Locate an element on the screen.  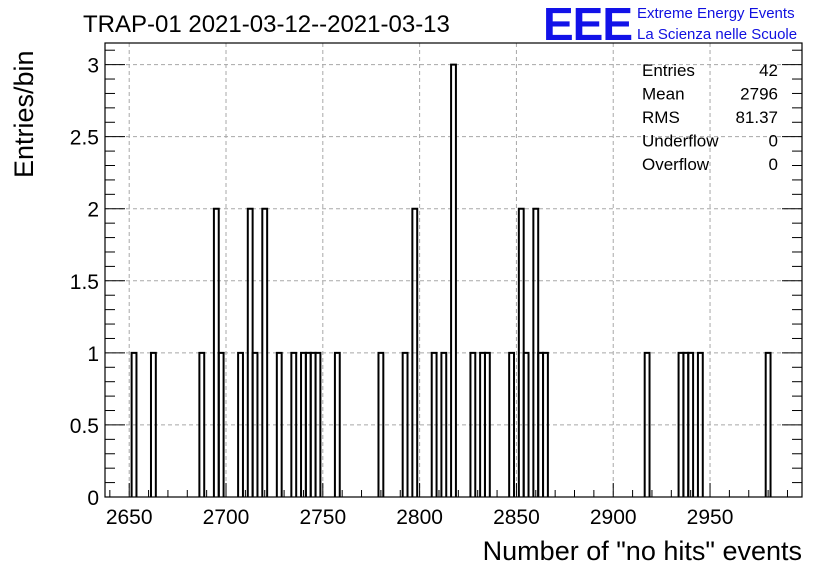
x-tick-label: 2900 is located at coordinates (613, 517).